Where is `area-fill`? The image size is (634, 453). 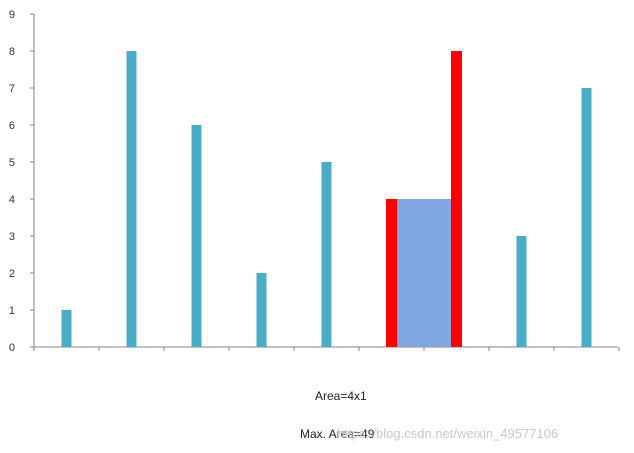
area-fill is located at coordinates (424, 273).